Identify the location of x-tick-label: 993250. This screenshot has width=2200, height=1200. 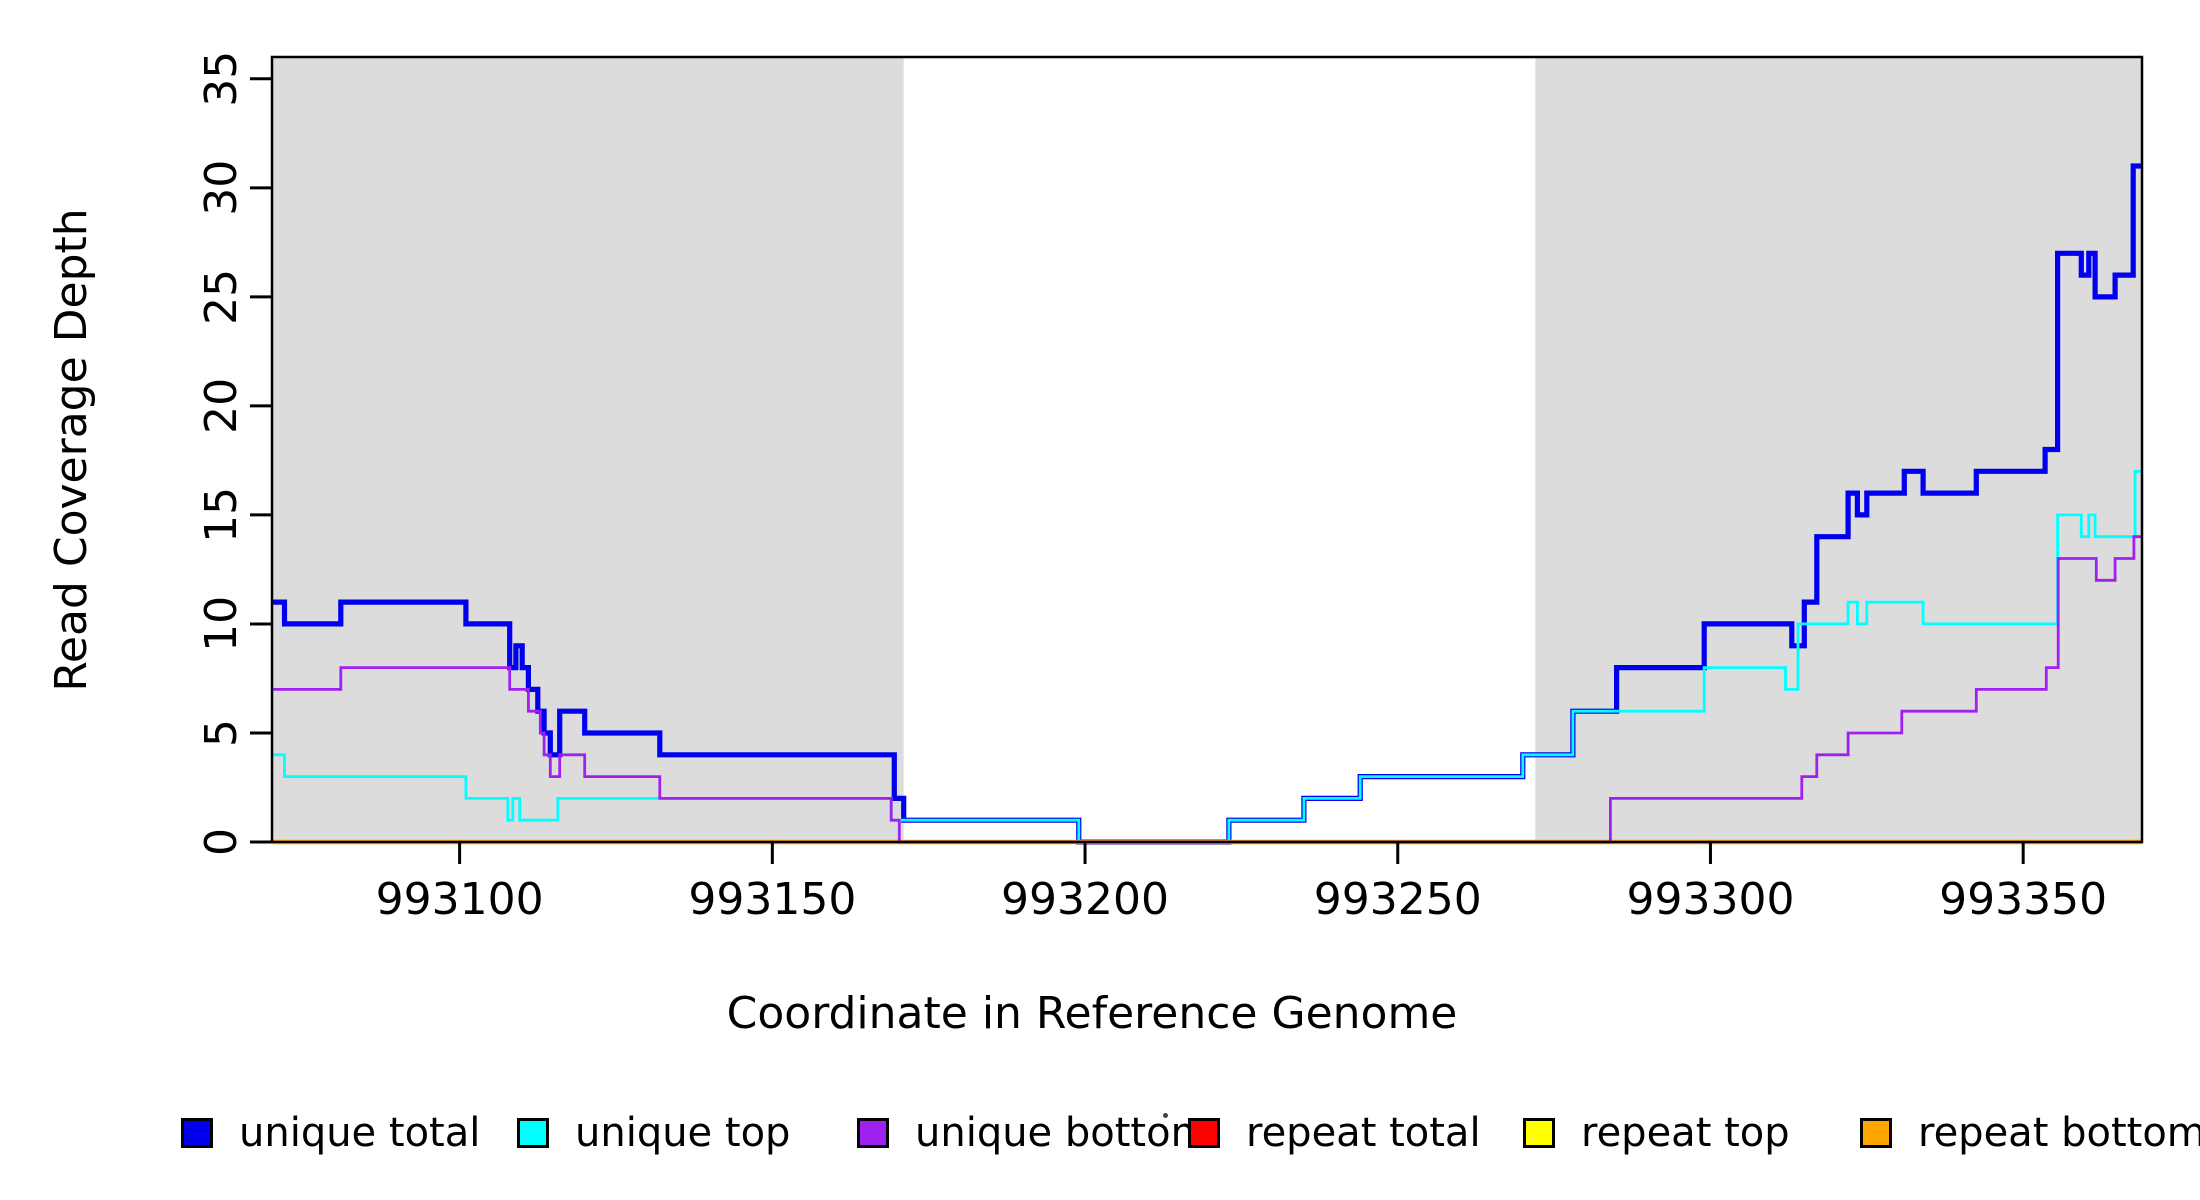
(1398, 899).